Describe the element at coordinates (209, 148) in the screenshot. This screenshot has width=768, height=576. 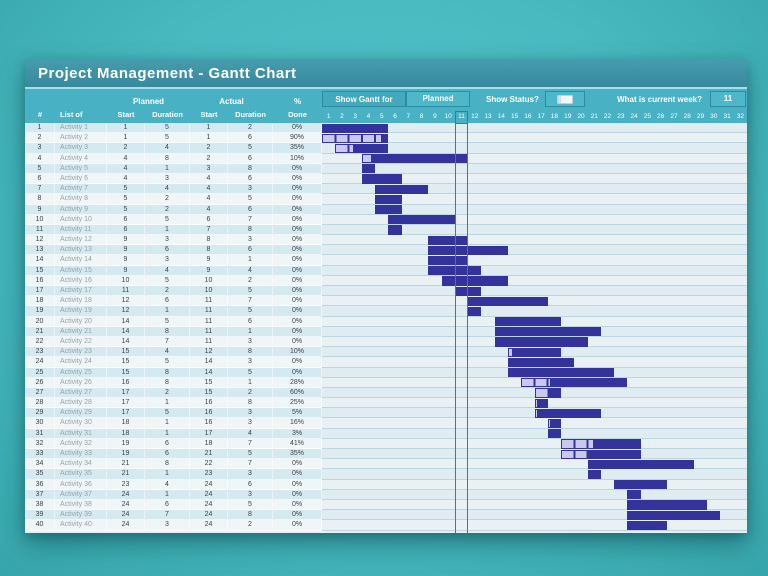
I see `actual-start-cell: 2` at that location.